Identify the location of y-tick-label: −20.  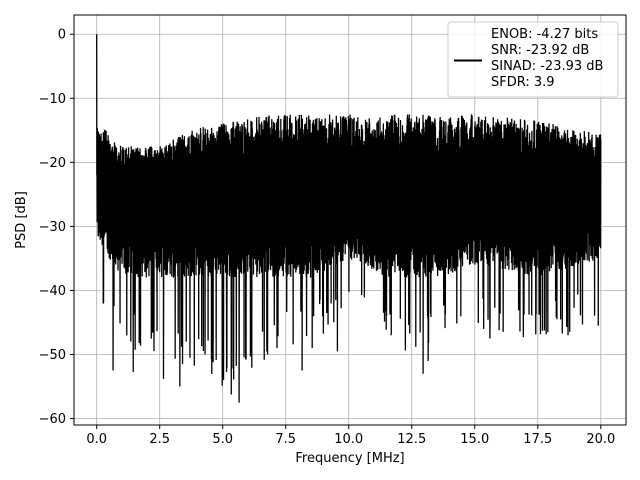
(52, 163).